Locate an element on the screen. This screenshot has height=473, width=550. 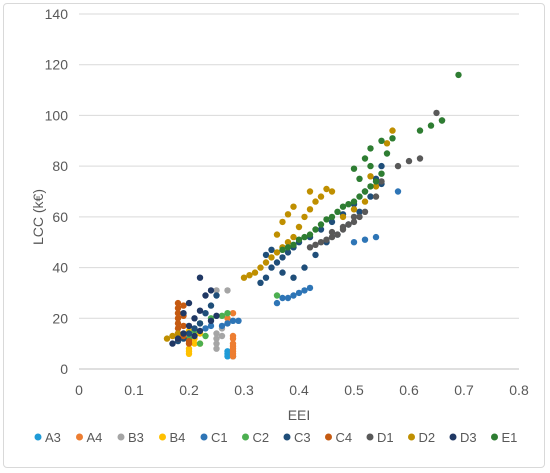
series-D1 is located at coordinates (376, 180).